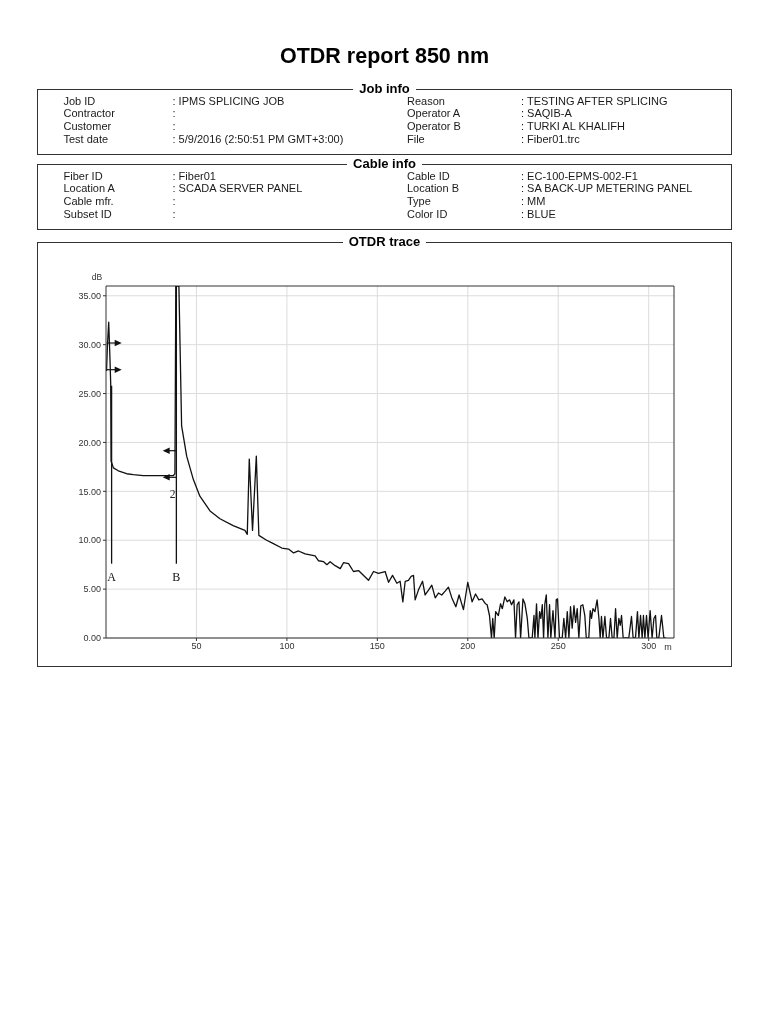 The width and height of the screenshot is (768, 1024). What do you see at coordinates (384, 88) in the screenshot?
I see `text: Job info` at bounding box center [384, 88].